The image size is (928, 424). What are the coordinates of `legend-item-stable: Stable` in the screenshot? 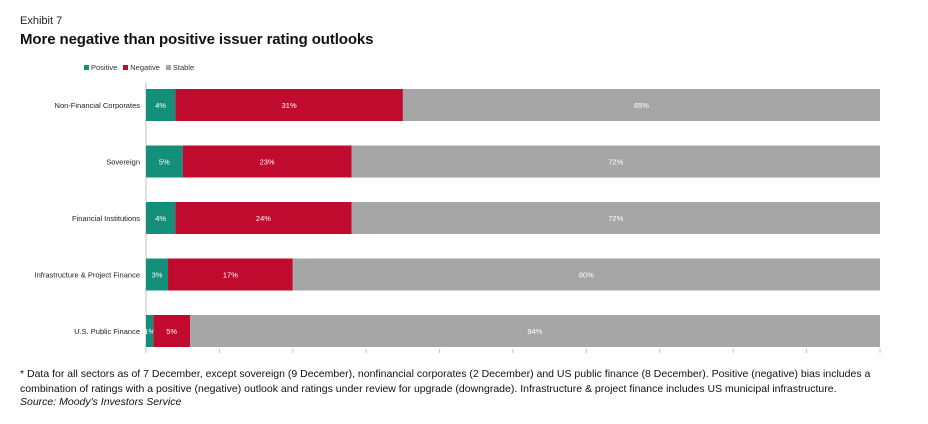 It's located at (180, 67).